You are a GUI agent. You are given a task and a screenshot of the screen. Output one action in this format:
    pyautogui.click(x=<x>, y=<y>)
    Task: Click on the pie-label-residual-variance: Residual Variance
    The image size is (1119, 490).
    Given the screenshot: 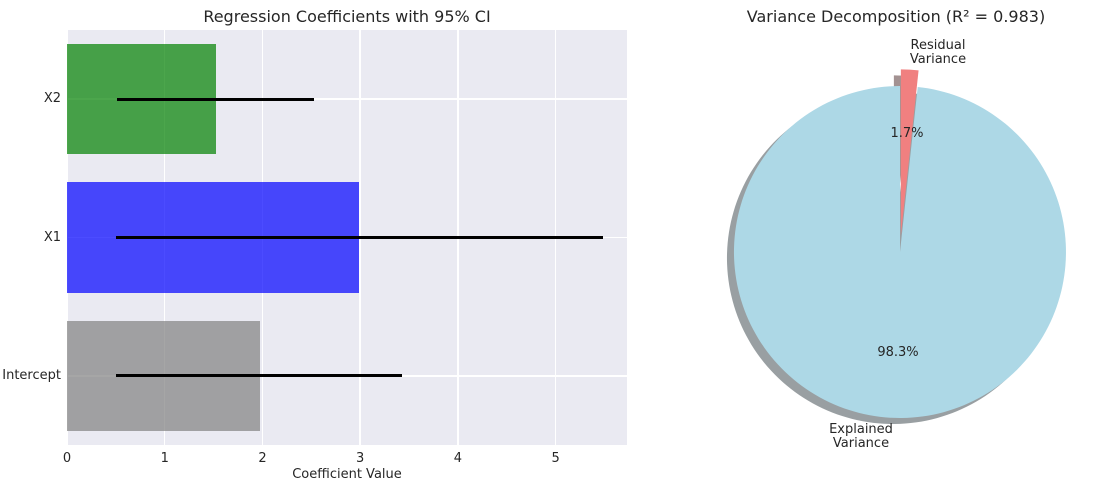 What is the action you would take?
    pyautogui.click(x=938, y=52)
    